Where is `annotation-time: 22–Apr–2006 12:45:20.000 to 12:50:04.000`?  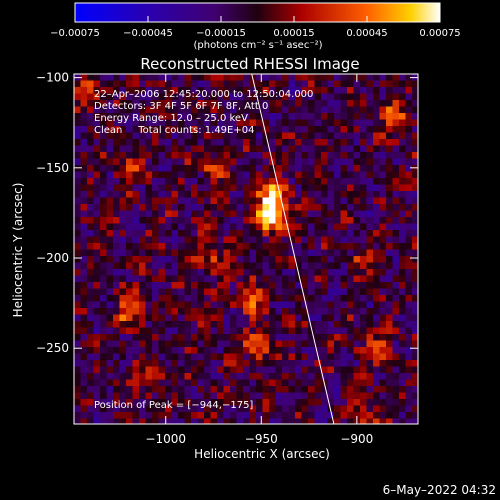 annotation-time: 22–Apr–2006 12:45:20.000 to 12:50:04.000 is located at coordinates (203, 94).